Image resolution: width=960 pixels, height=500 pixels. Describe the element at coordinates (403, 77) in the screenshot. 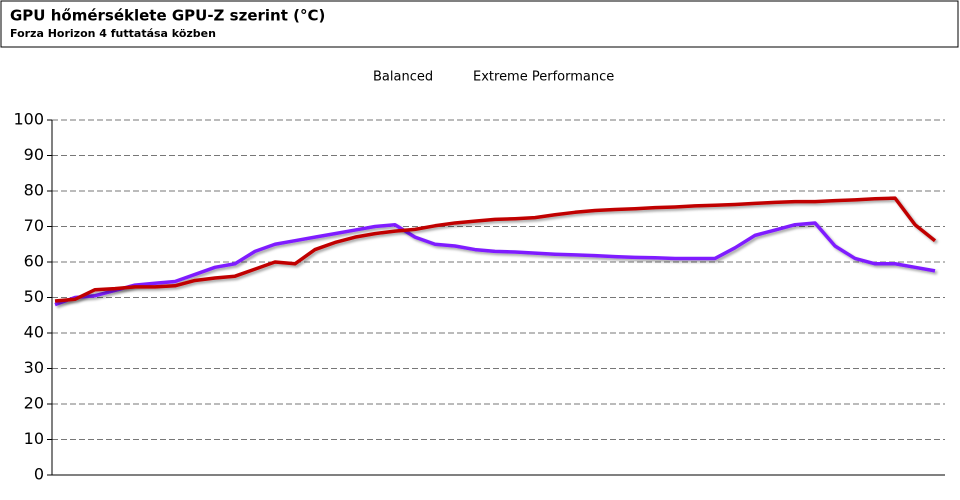

I see `legend-label: Balanced` at that location.